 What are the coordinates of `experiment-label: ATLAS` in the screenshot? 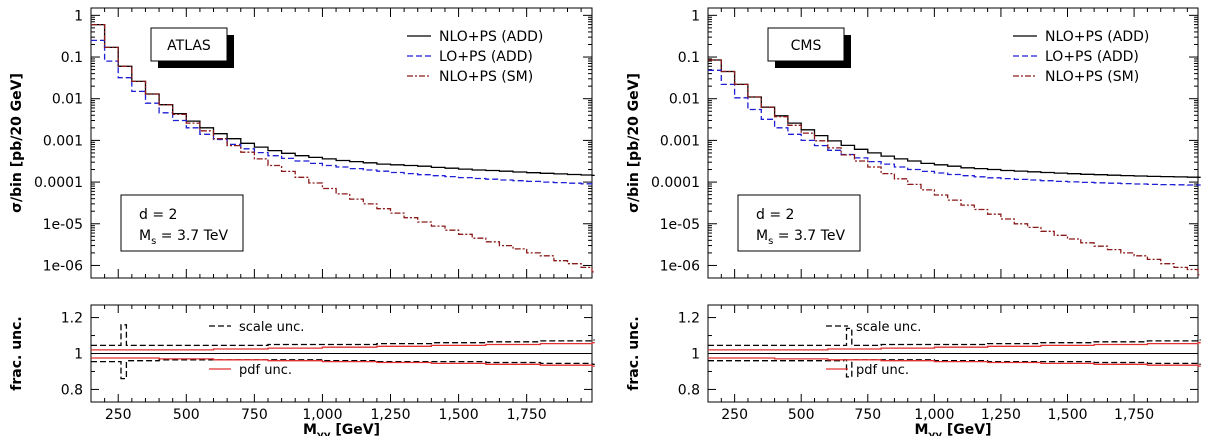 It's located at (189, 46).